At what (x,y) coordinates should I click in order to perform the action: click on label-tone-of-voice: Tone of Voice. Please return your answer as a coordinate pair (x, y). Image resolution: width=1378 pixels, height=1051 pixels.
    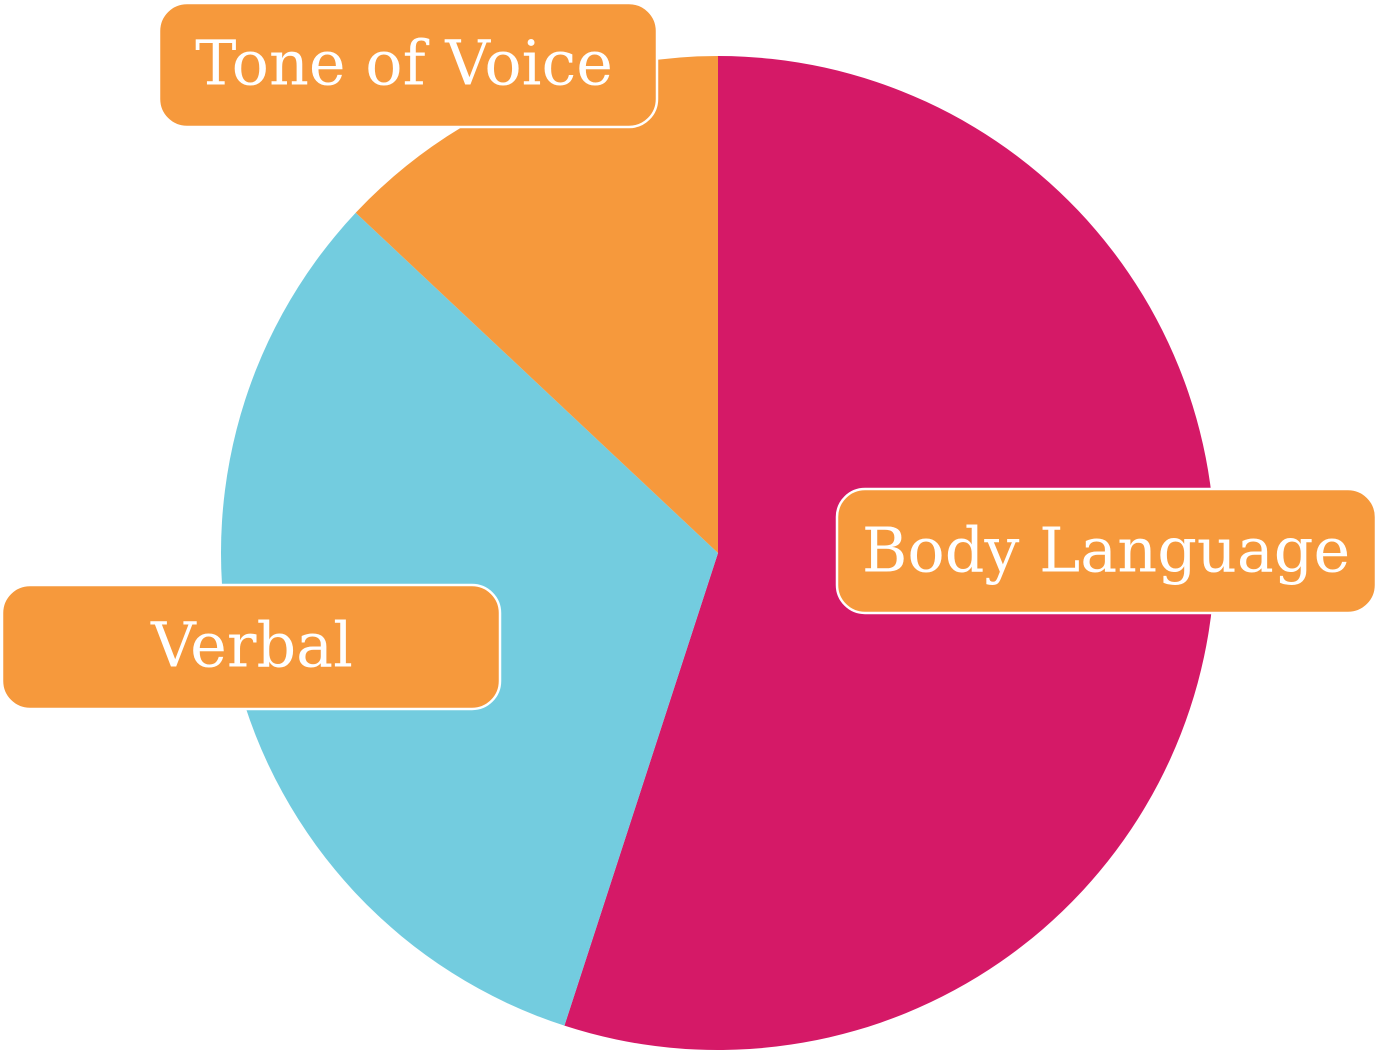
    Looking at the image, I should click on (408, 65).